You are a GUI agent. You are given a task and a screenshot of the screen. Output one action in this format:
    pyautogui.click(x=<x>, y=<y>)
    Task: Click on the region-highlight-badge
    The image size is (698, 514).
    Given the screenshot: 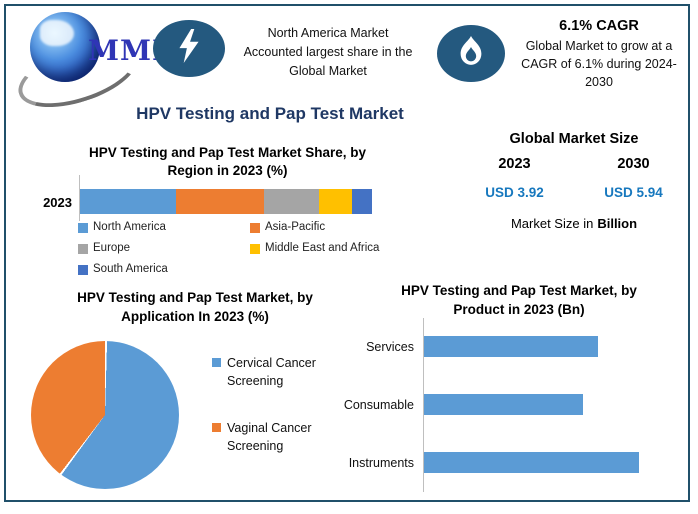 What is the action you would take?
    pyautogui.click(x=189, y=48)
    